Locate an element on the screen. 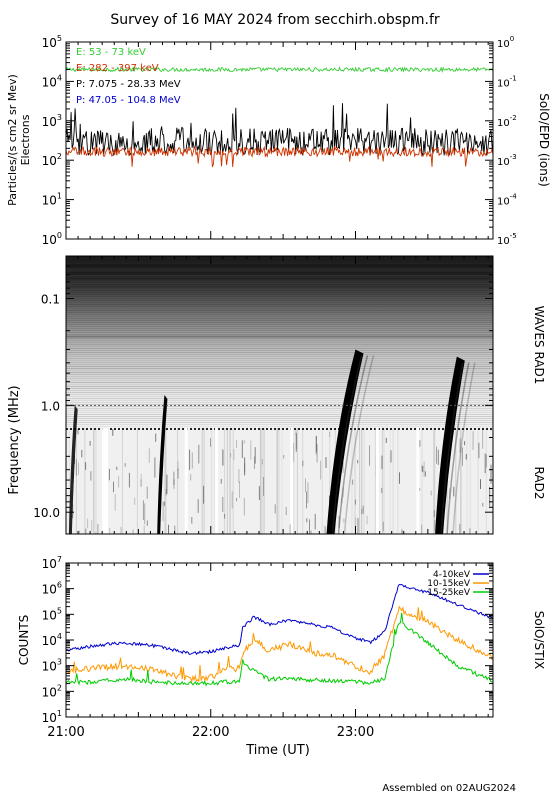 The width and height of the screenshot is (550, 800). legend-e-53-73: E: 53 - 73 keV is located at coordinates (111, 52).